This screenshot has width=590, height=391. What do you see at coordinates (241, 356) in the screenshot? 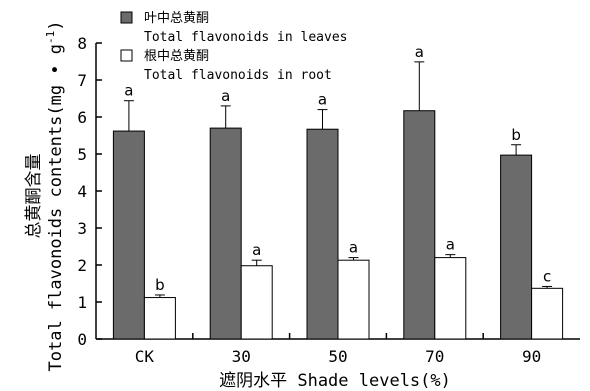
I see `x-tick-label: 30` at bounding box center [241, 356].